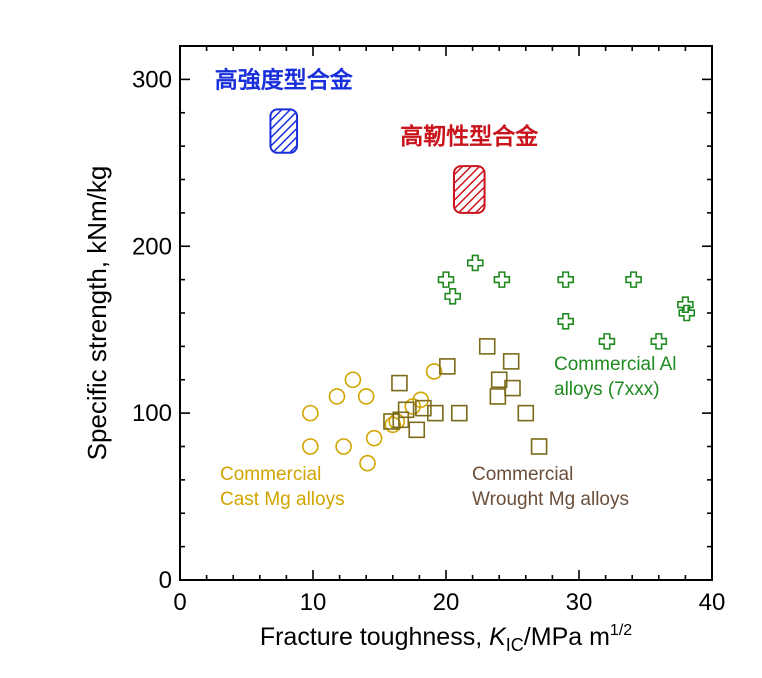  Describe the element at coordinates (615, 377) in the screenshot. I see `al-label: Commercial Al alloys (7xxx)` at that location.